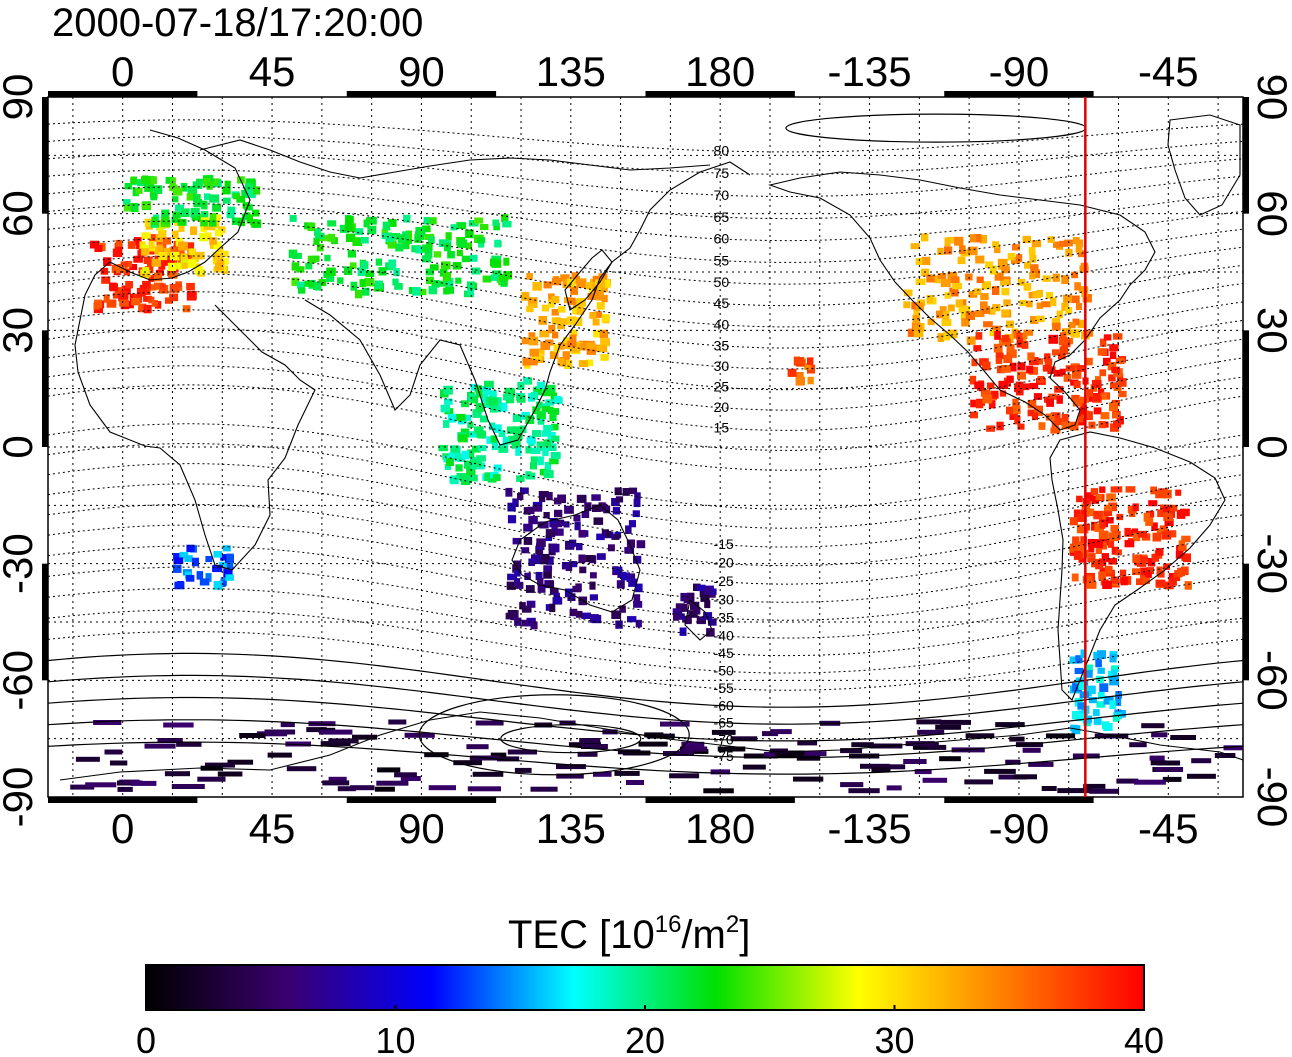  What do you see at coordinates (20, 97) in the screenshot?
I see `left-lat-tick-label: 90` at bounding box center [20, 97].